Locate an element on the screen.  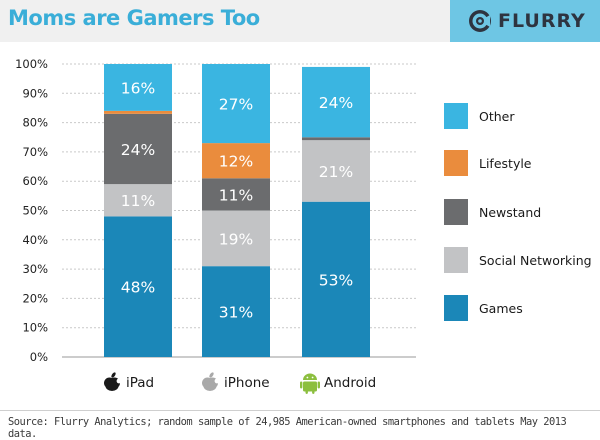
android-icon is located at coordinates (310, 383).